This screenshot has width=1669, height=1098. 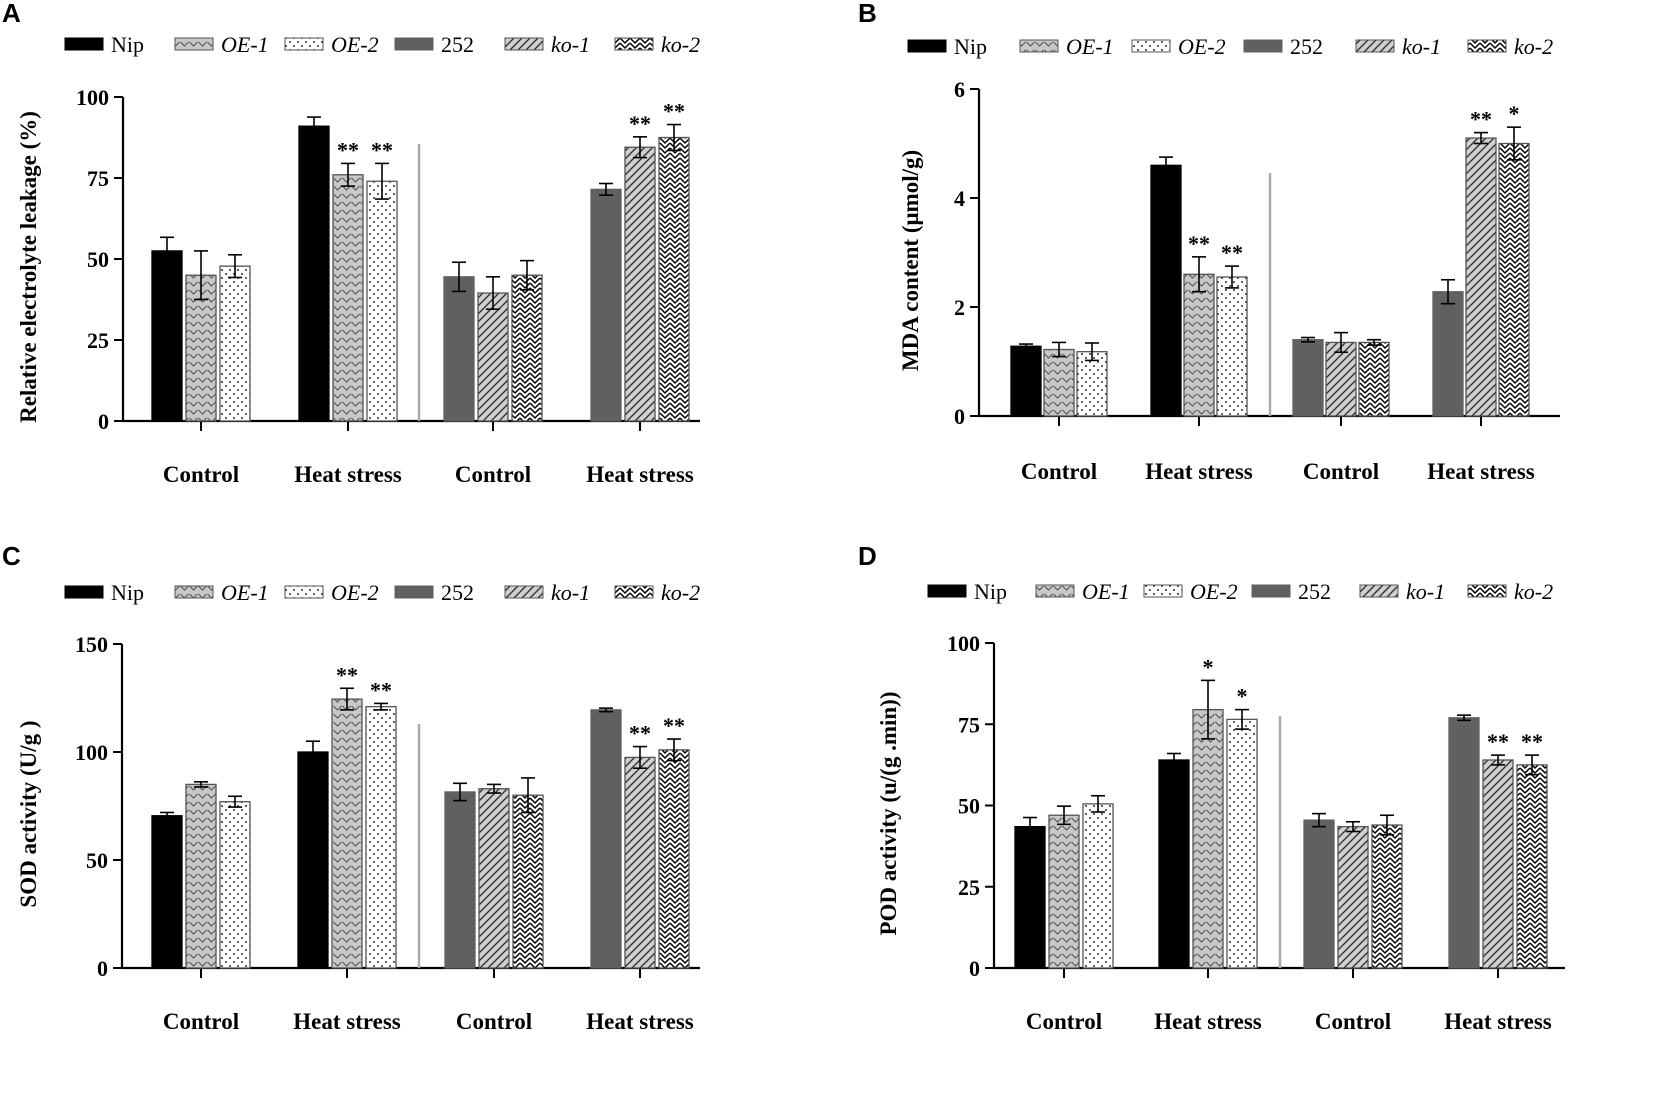 What do you see at coordinates (959, 89) in the screenshot?
I see `y-tick-label: 6` at bounding box center [959, 89].